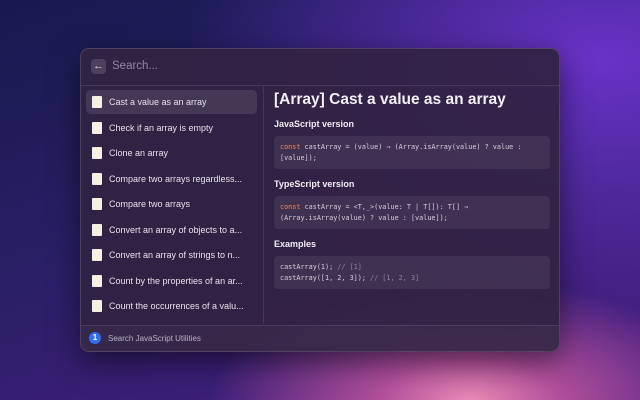 The image size is (640, 400). I want to click on code-token: // [1], so click(349, 267).